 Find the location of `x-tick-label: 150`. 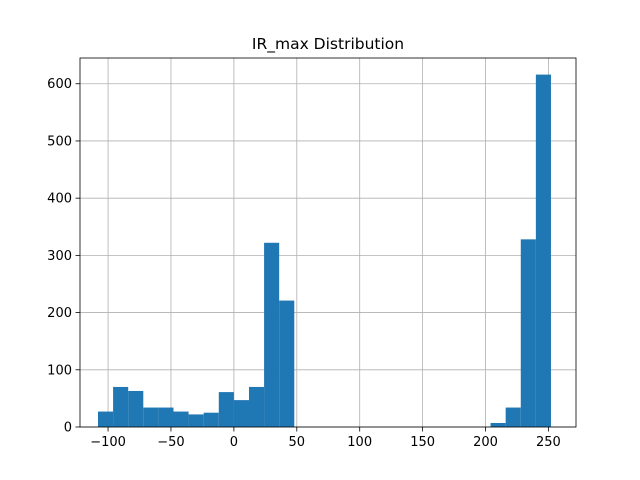

x-tick-label: 150 is located at coordinates (422, 442).